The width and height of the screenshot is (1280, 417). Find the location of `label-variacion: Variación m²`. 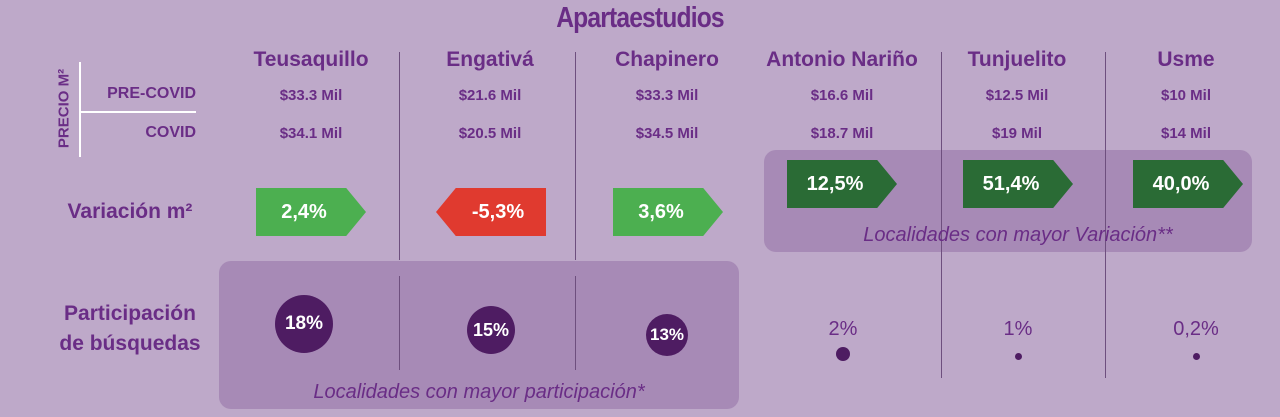

label-variacion: Variación m² is located at coordinates (130, 211).